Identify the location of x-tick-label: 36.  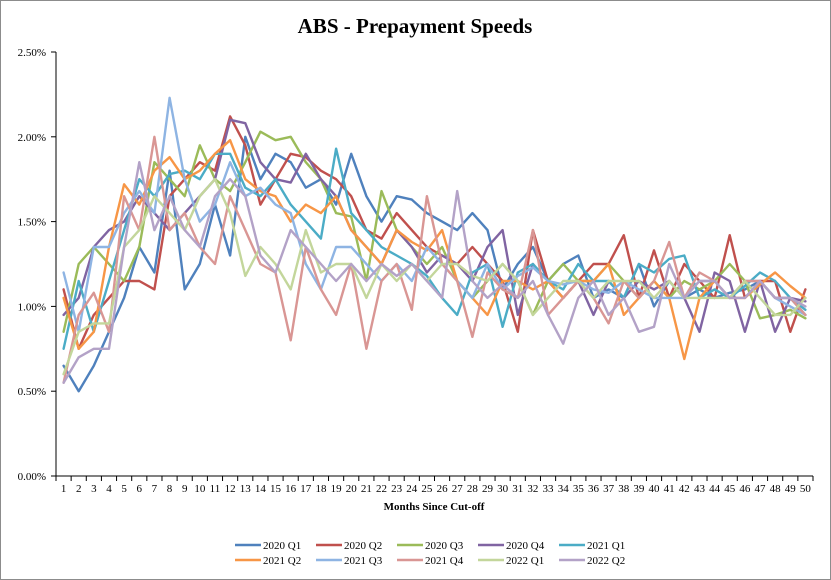
(594, 489).